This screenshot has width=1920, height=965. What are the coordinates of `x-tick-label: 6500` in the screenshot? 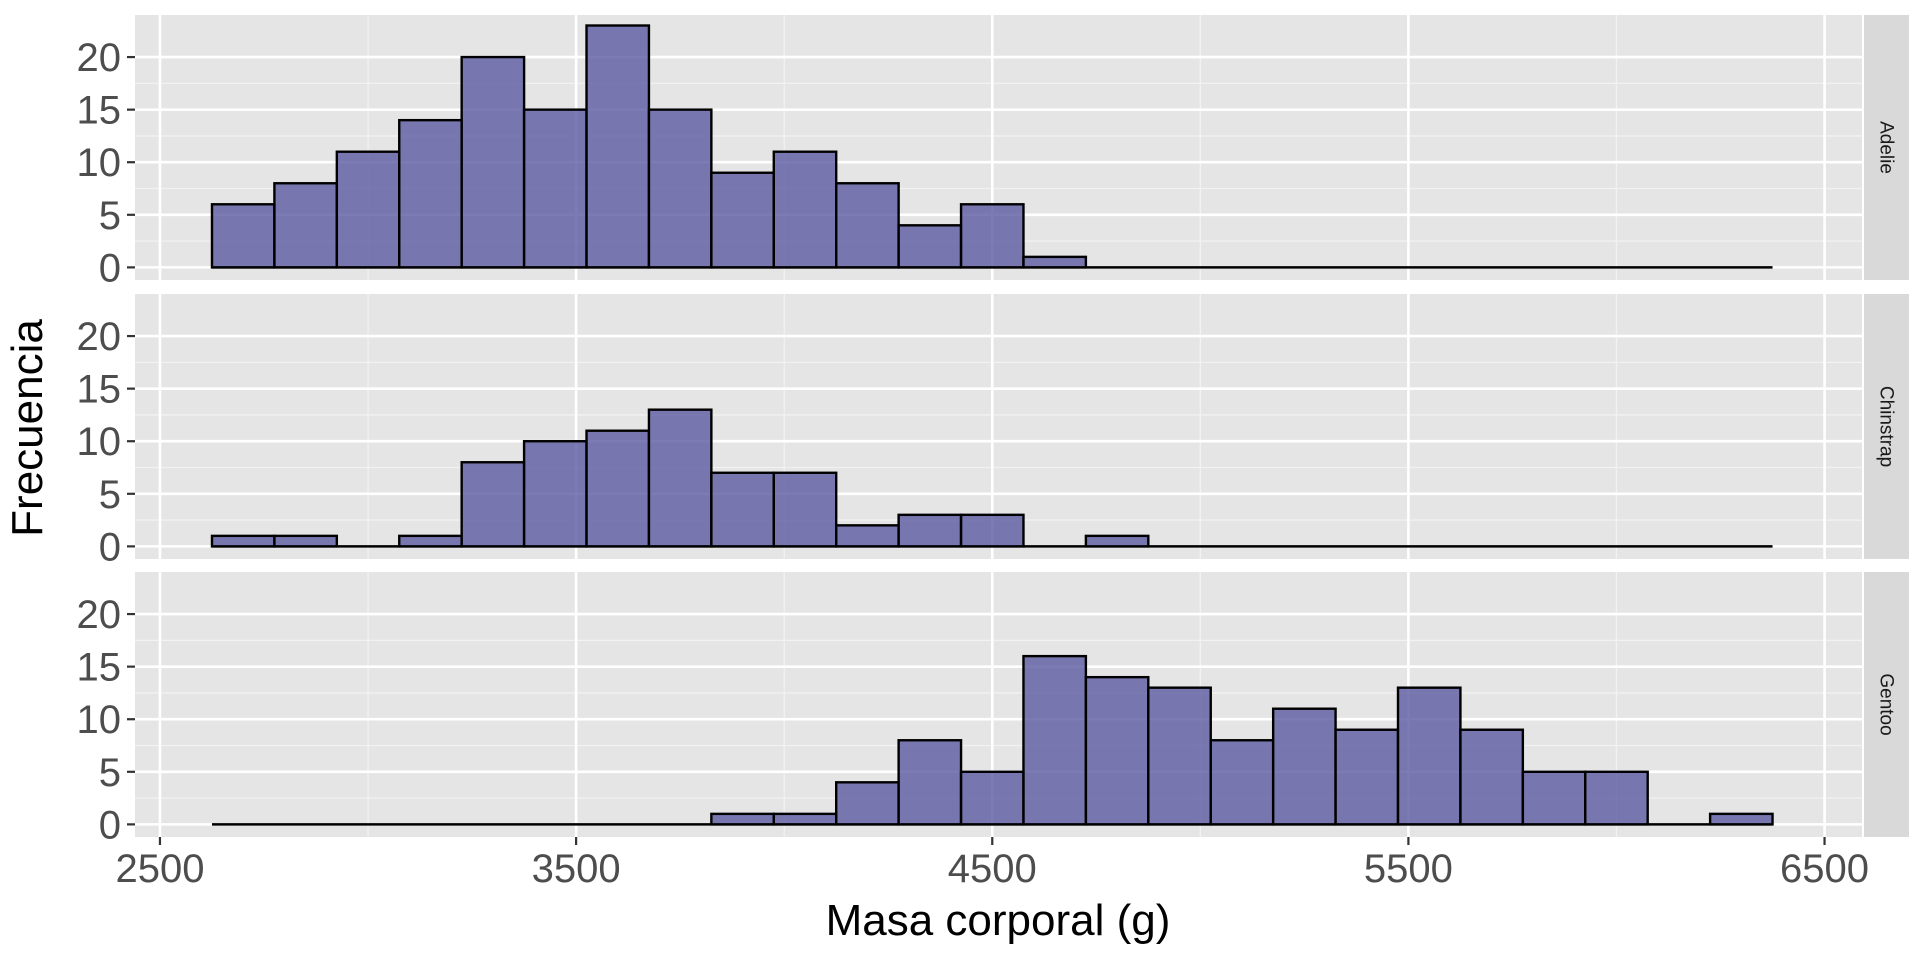 It's located at (1824, 869).